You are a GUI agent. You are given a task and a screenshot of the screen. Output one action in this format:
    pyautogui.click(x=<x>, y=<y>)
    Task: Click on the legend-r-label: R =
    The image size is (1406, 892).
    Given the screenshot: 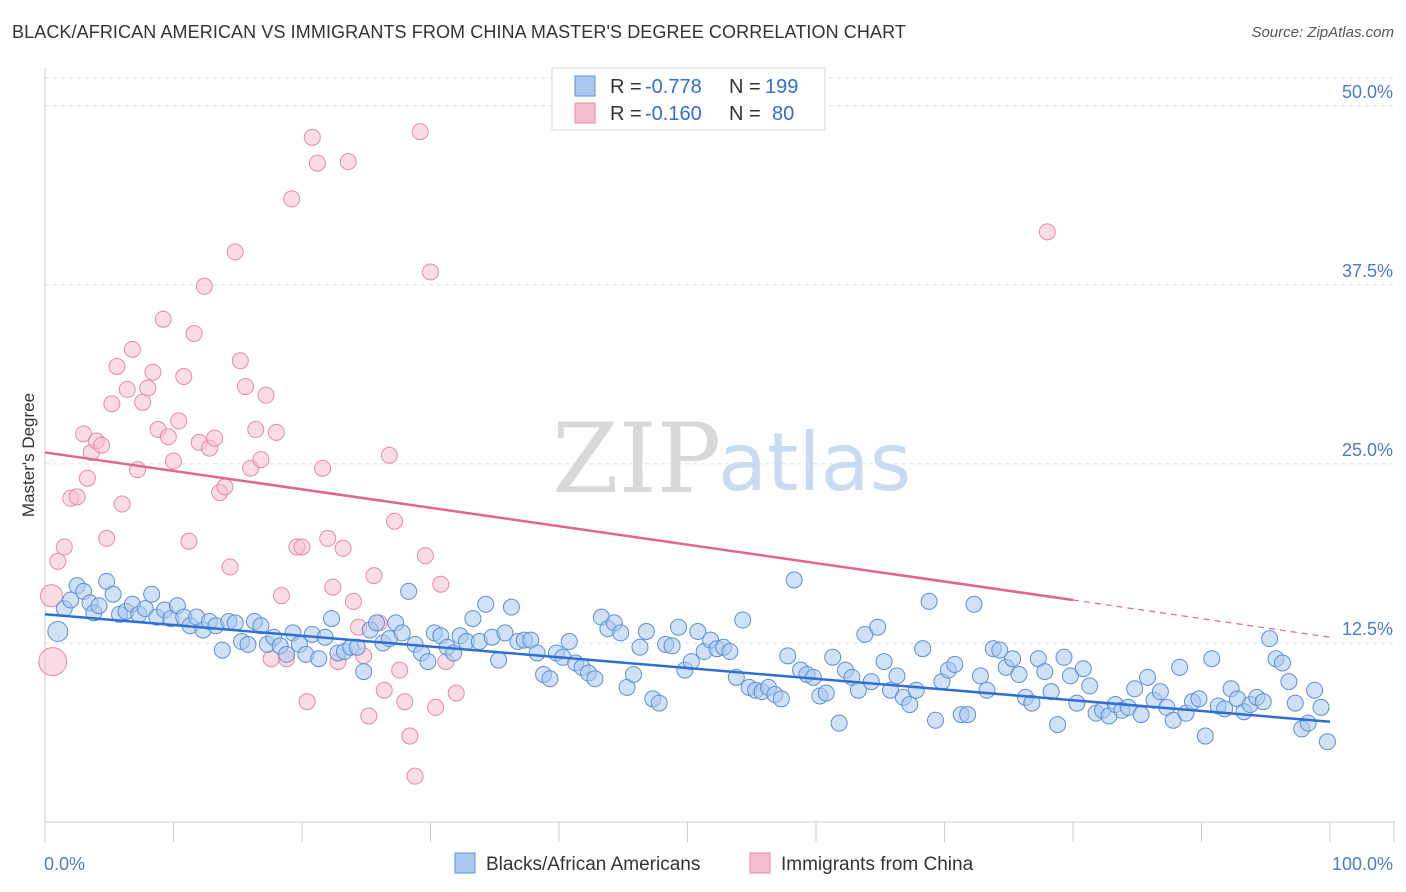 What is the action you would take?
    pyautogui.click(x=626, y=87)
    